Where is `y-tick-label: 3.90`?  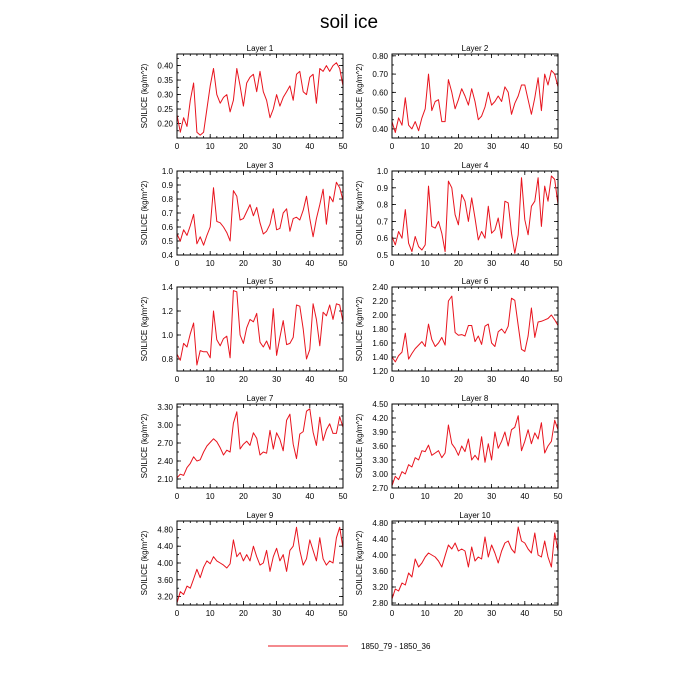 y-tick-label: 3.90 is located at coordinates (380, 432).